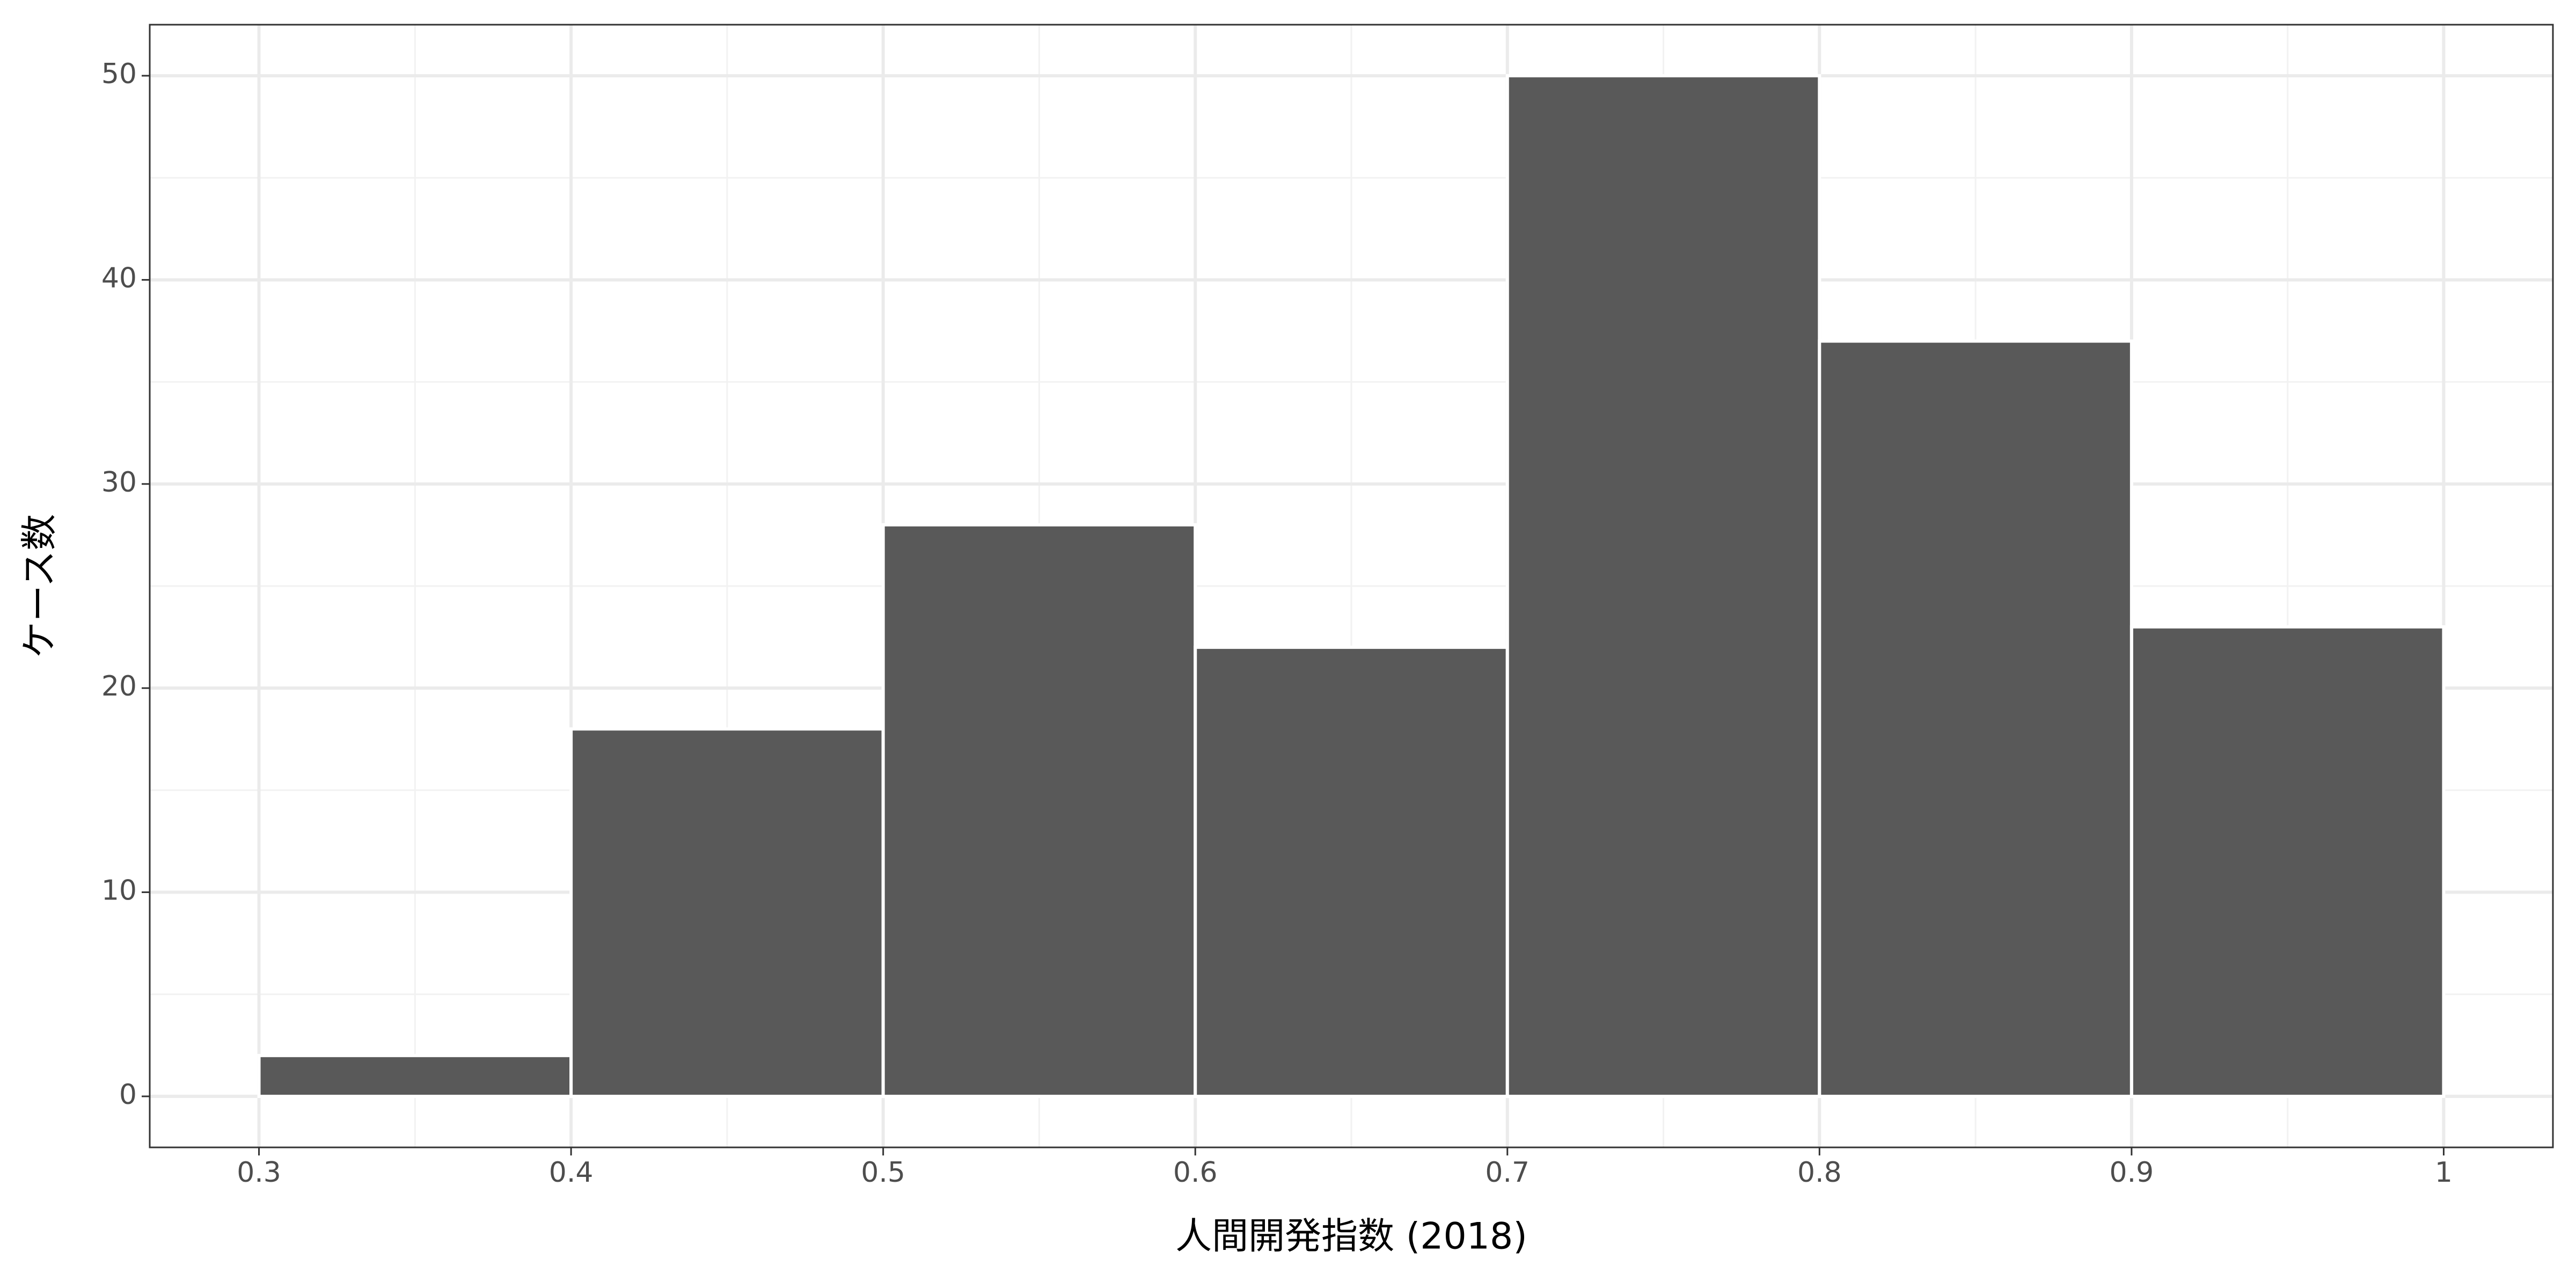 The height and width of the screenshot is (1288, 2576). I want to click on x-tick-label: 0.8, so click(1819, 1173).